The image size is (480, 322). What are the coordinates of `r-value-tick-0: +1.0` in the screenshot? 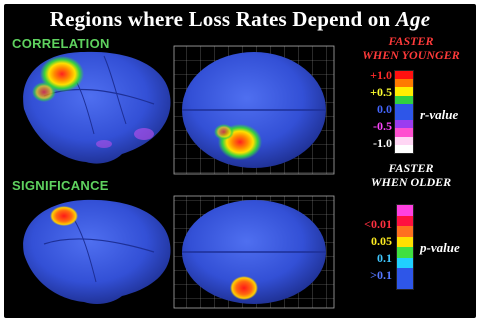 It's located at (381, 75).